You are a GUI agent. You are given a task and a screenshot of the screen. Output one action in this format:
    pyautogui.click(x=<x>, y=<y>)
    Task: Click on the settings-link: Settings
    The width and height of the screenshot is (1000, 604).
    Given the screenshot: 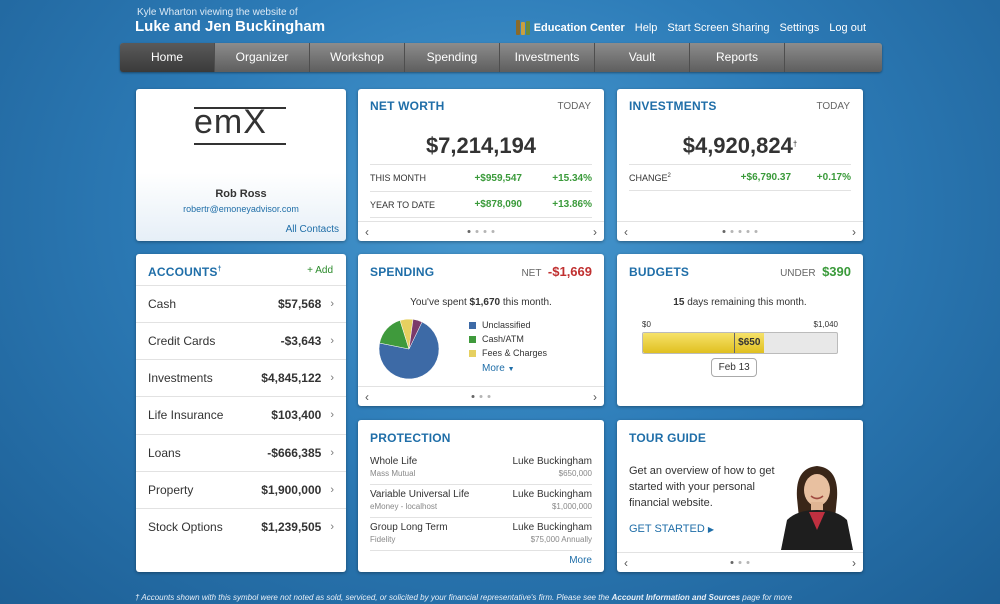 What is the action you would take?
    pyautogui.click(x=799, y=27)
    